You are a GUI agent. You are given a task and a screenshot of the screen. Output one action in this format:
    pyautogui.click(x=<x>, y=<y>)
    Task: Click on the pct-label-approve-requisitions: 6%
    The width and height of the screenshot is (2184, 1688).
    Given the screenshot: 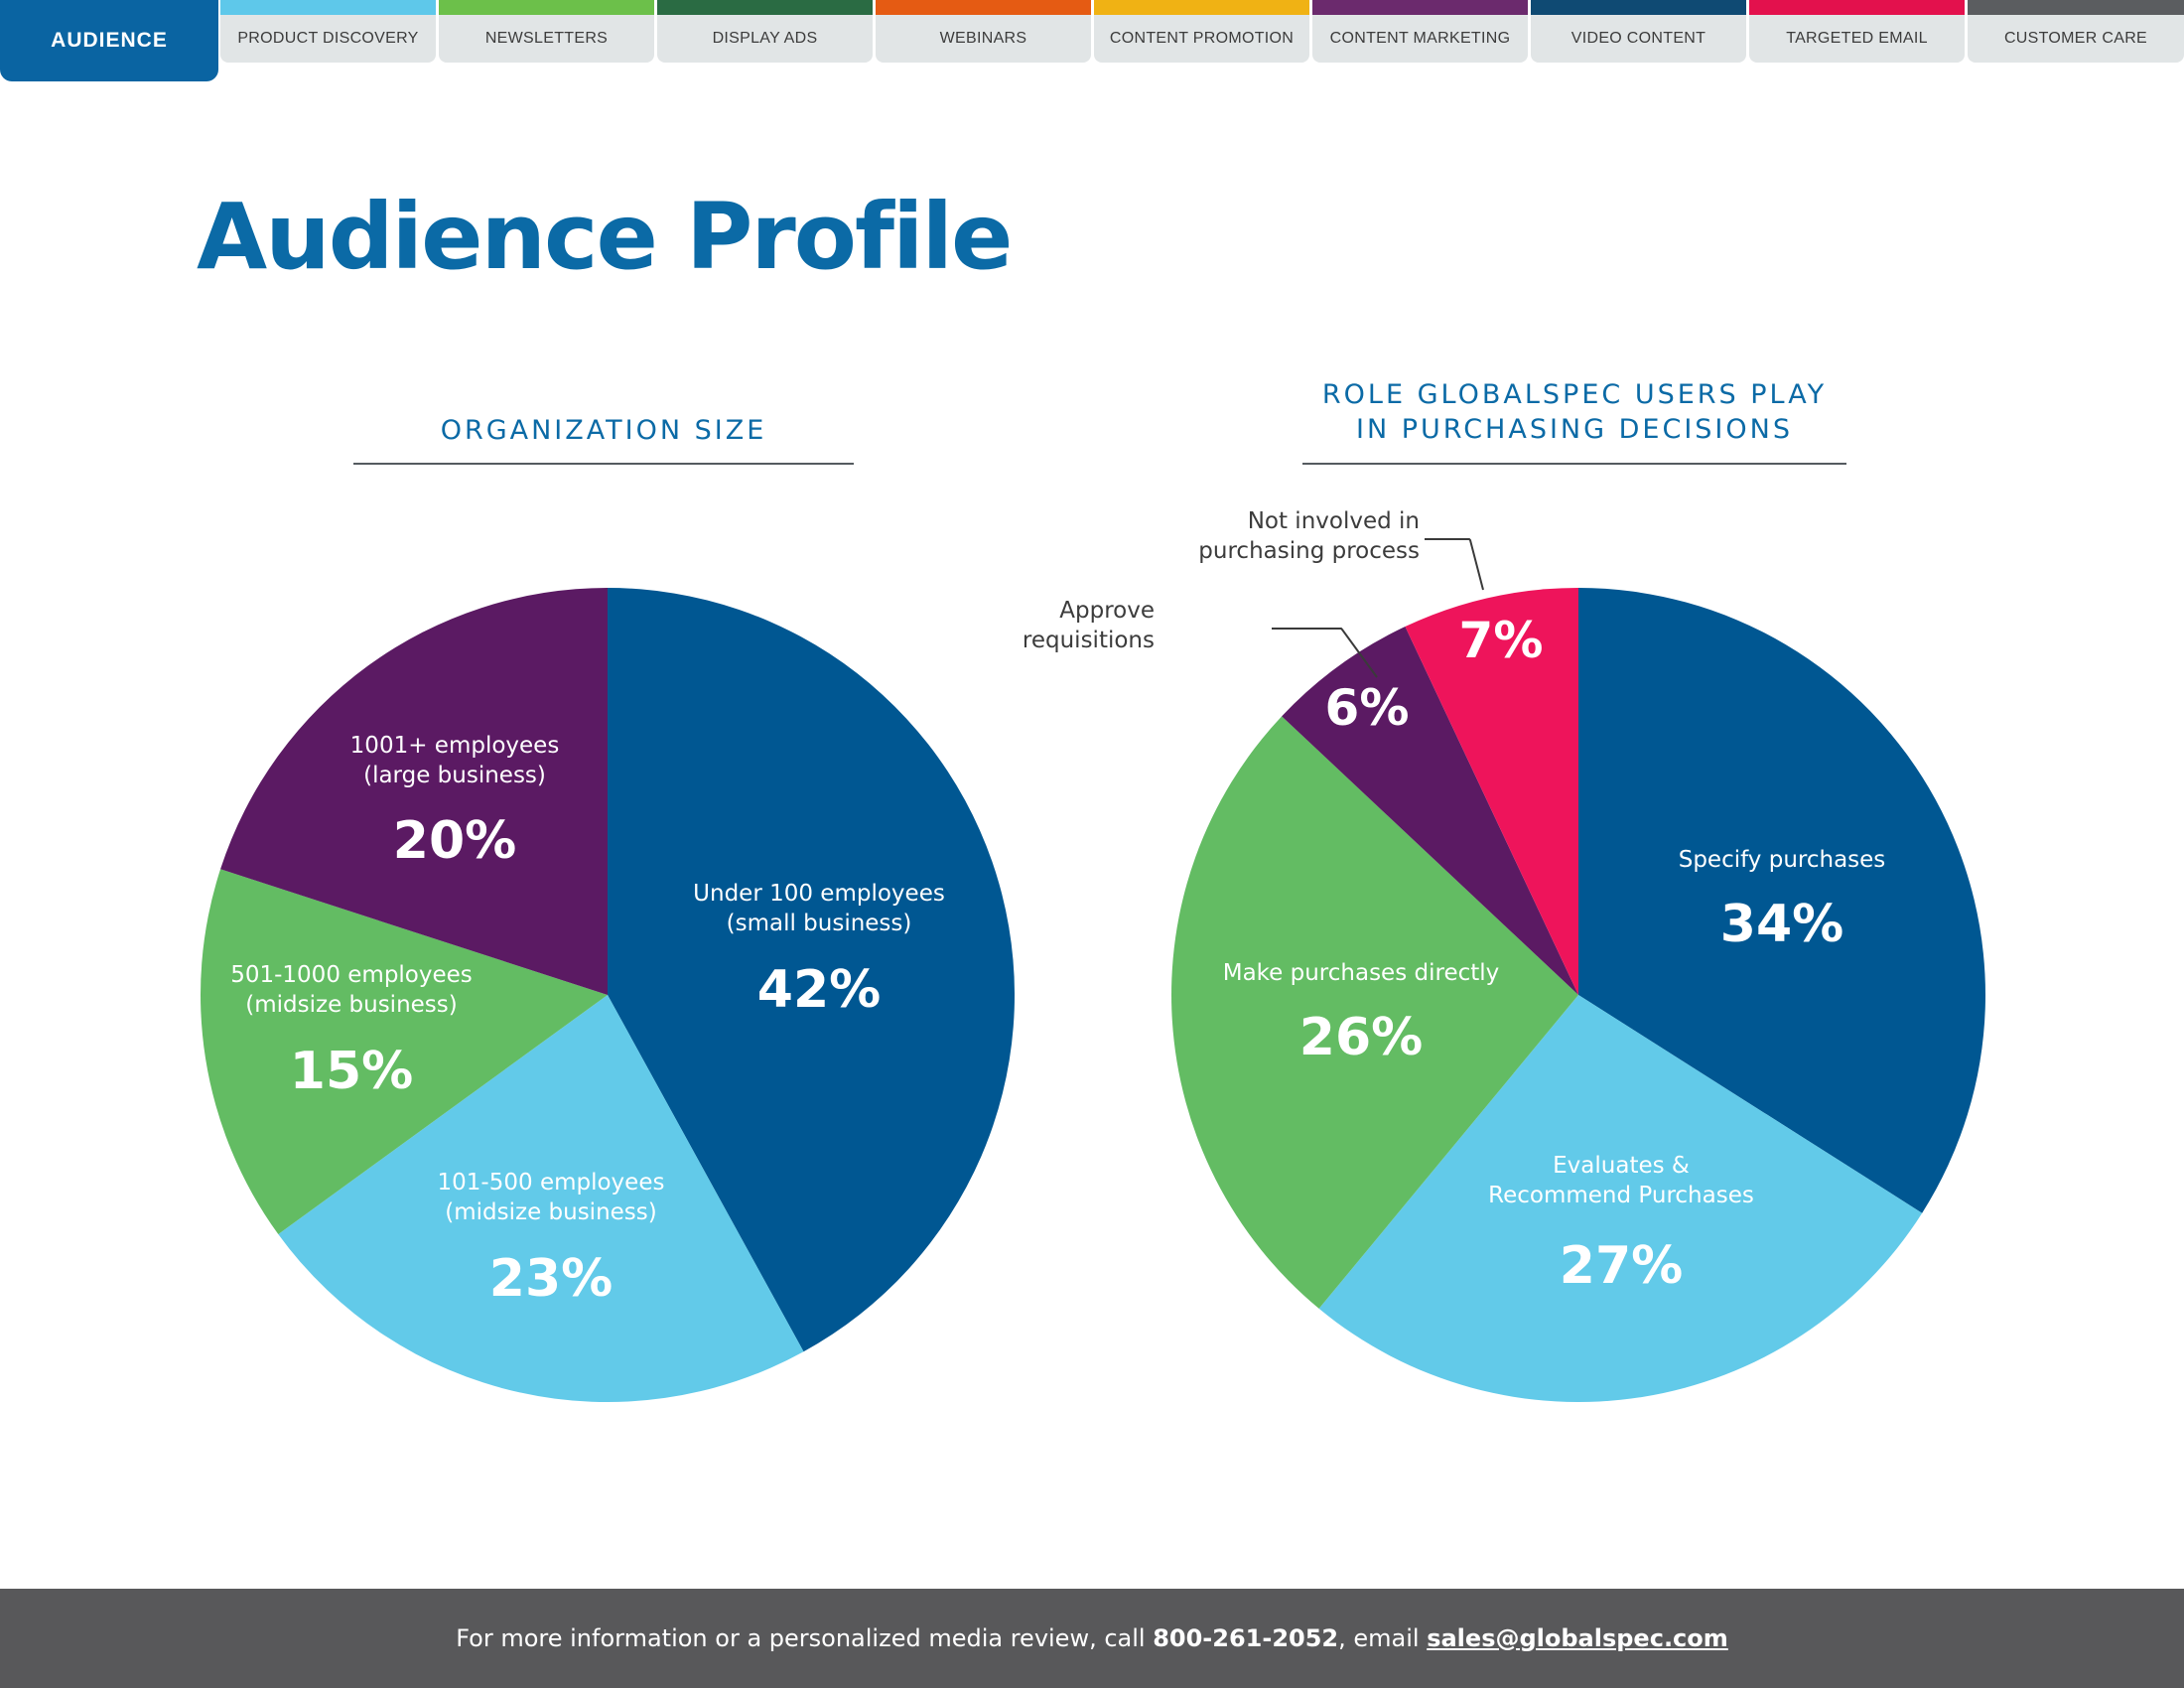 What is the action you would take?
    pyautogui.click(x=1367, y=708)
    